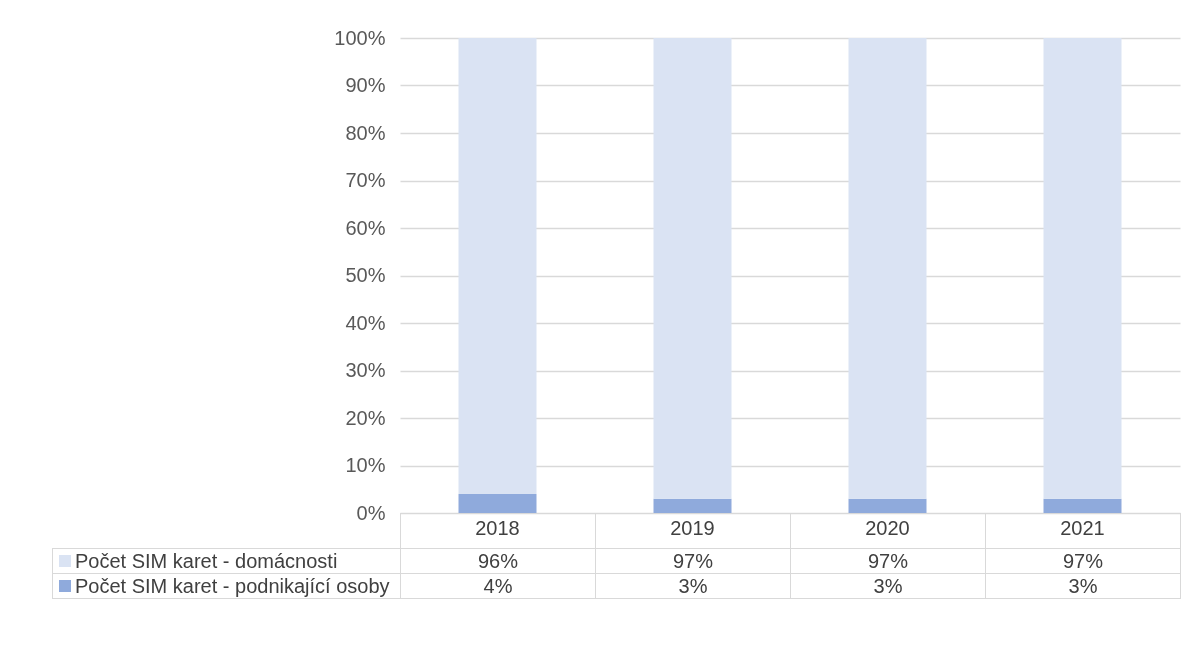 Image resolution: width=1198 pixels, height=652 pixels. I want to click on y-tick-label: 20%, so click(365, 417).